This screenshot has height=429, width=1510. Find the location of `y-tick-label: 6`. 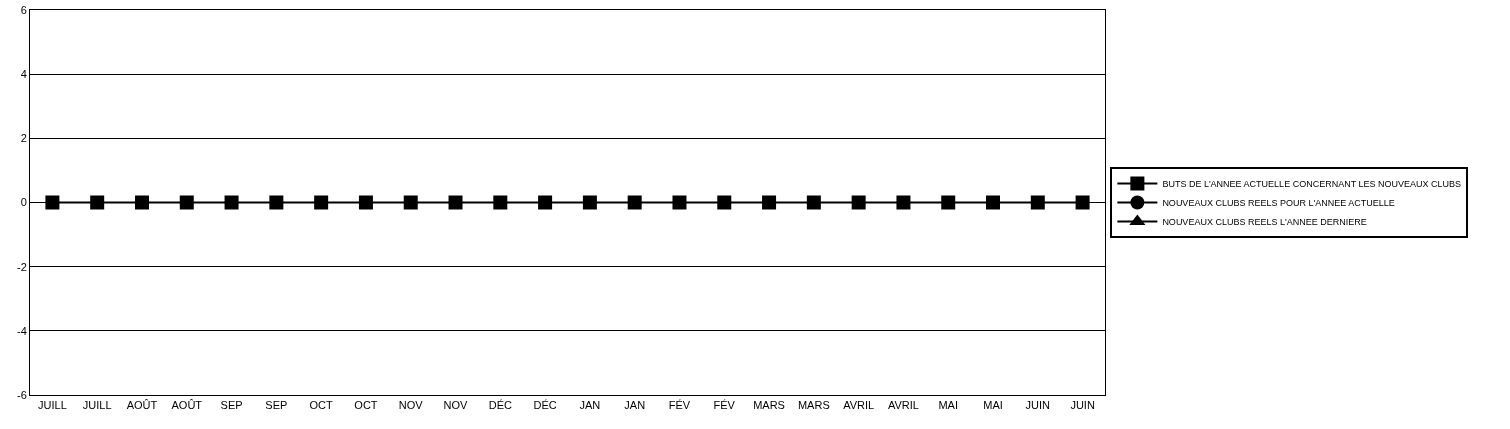

y-tick-label: 6 is located at coordinates (23, 9).